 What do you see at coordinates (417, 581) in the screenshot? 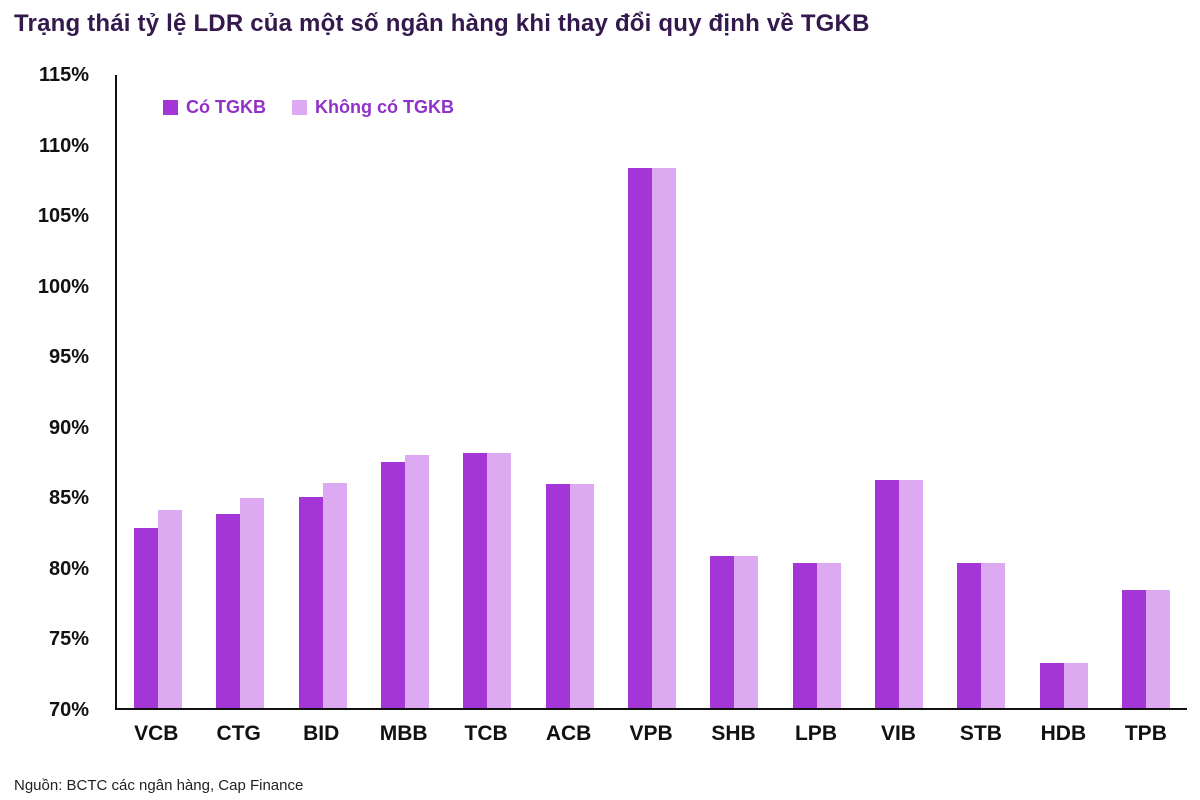
I see `bar-mbb-khong-co-tgkb` at bounding box center [417, 581].